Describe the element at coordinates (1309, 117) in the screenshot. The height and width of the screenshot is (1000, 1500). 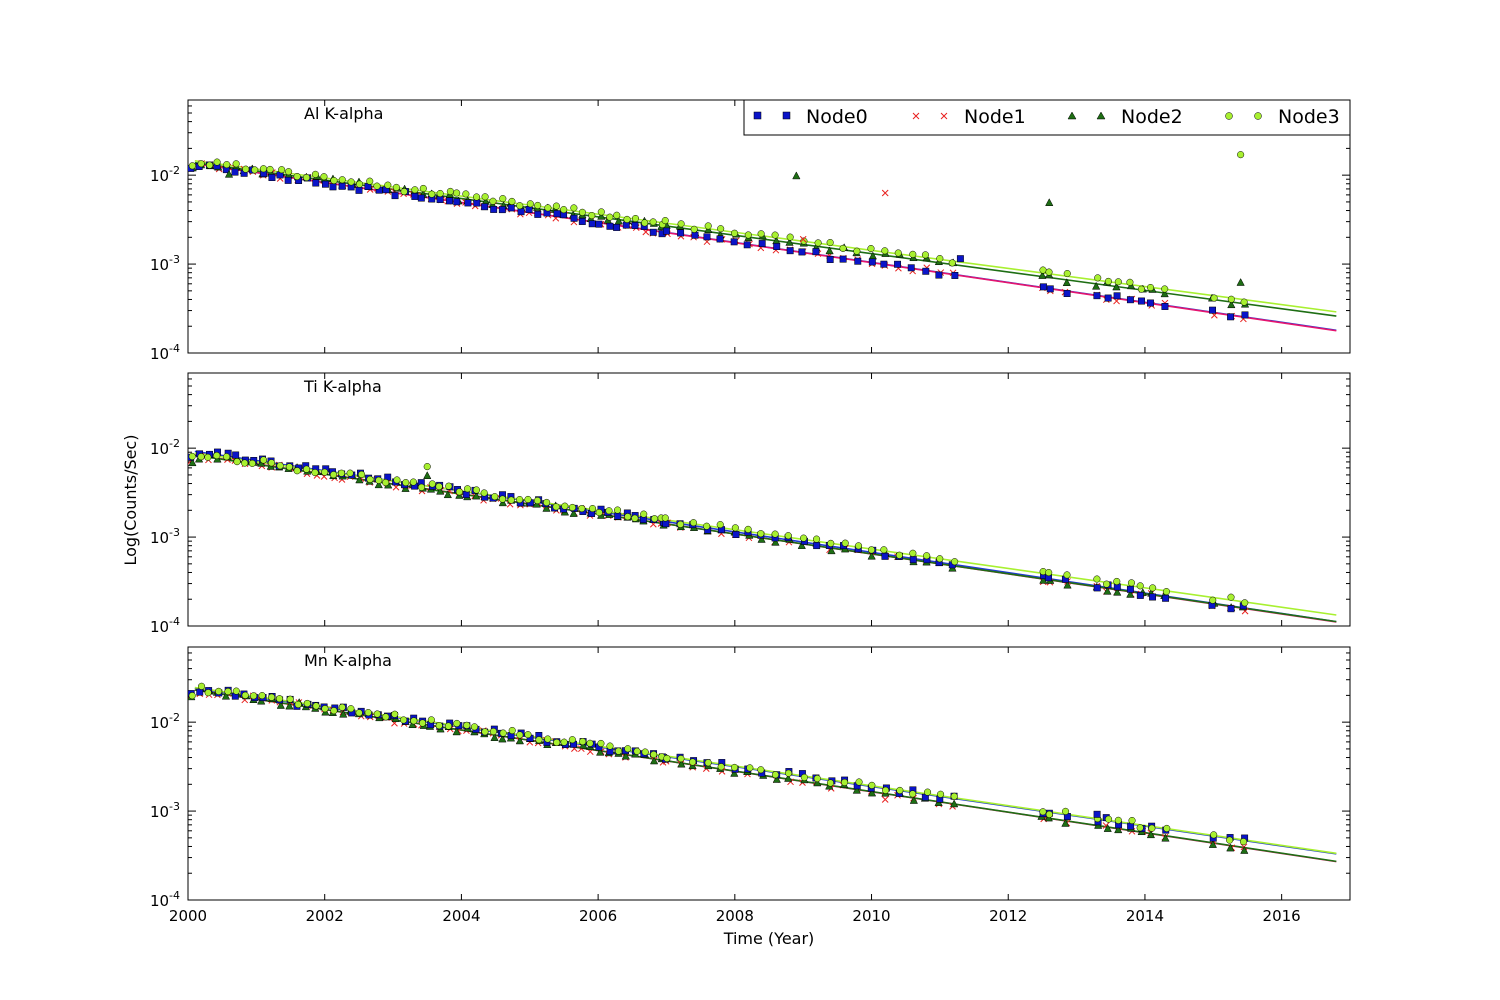
I see `legend-label-node3: Node3` at that location.